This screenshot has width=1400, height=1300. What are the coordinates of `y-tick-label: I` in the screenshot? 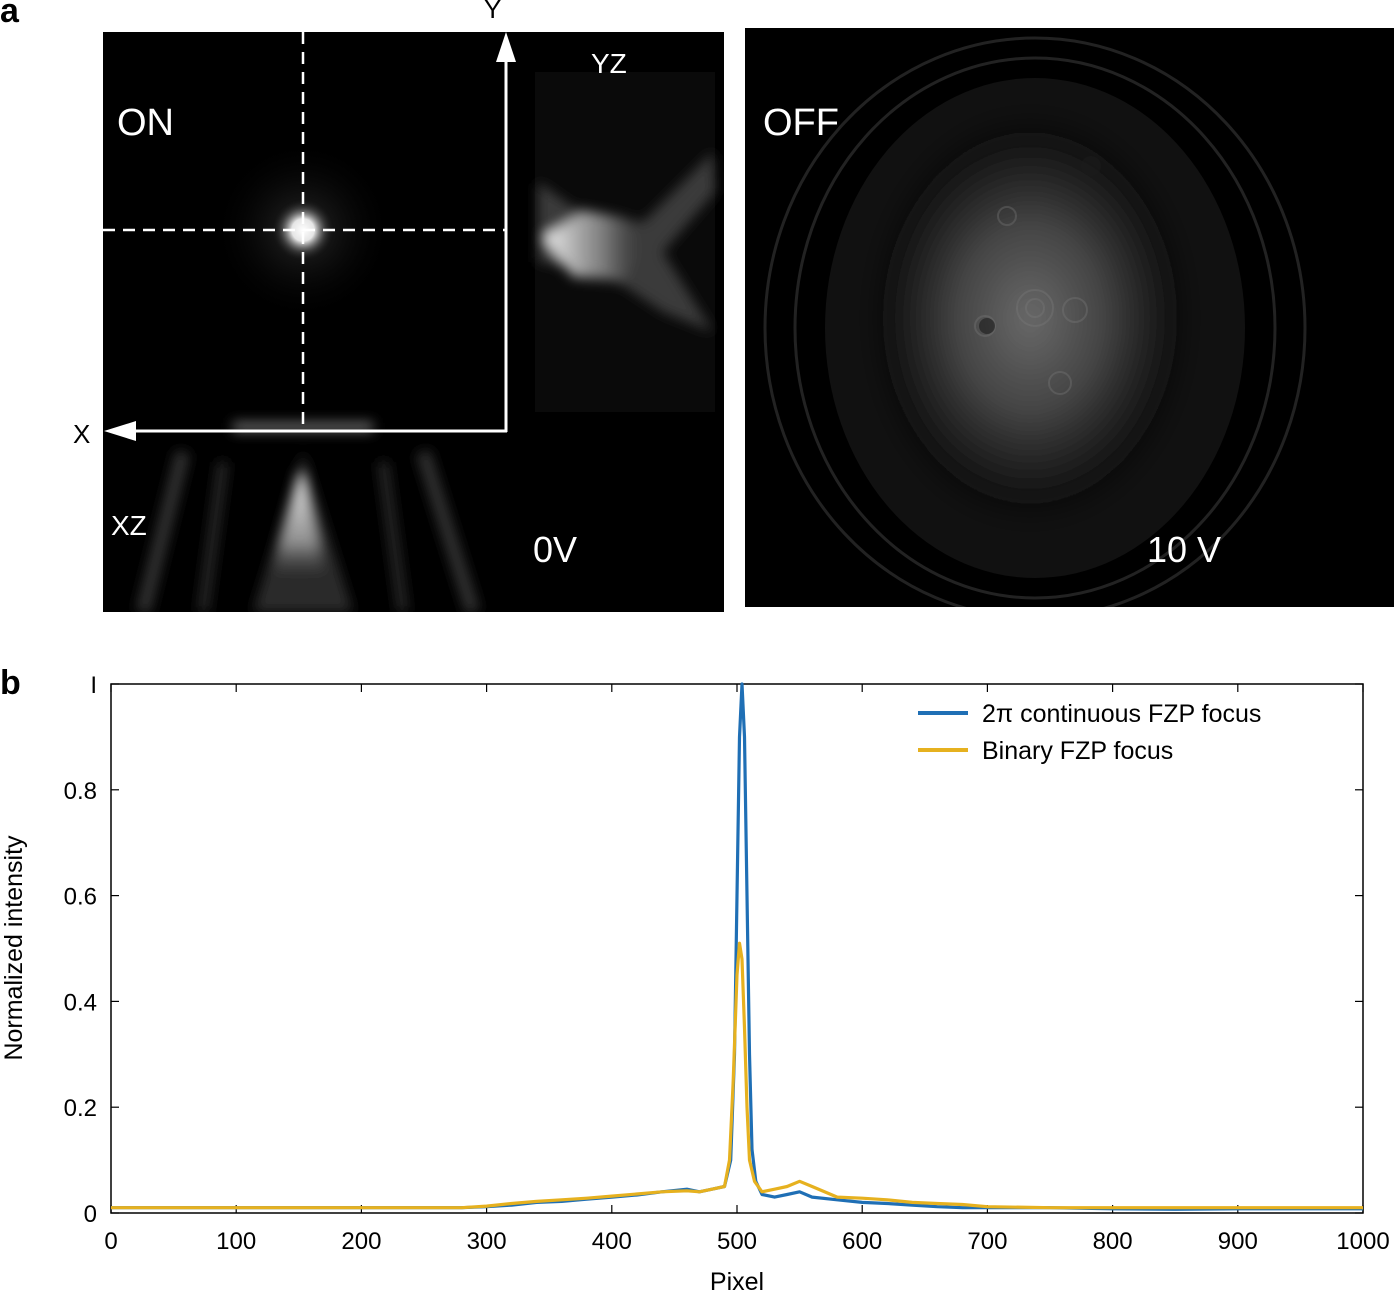 It's located at (93, 685).